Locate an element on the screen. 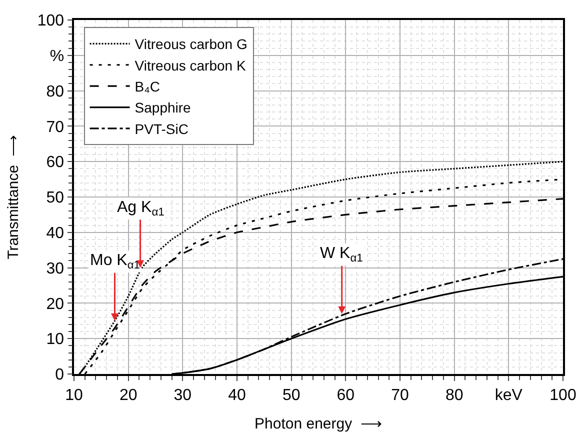  legend-label: B₄C is located at coordinates (147, 86).